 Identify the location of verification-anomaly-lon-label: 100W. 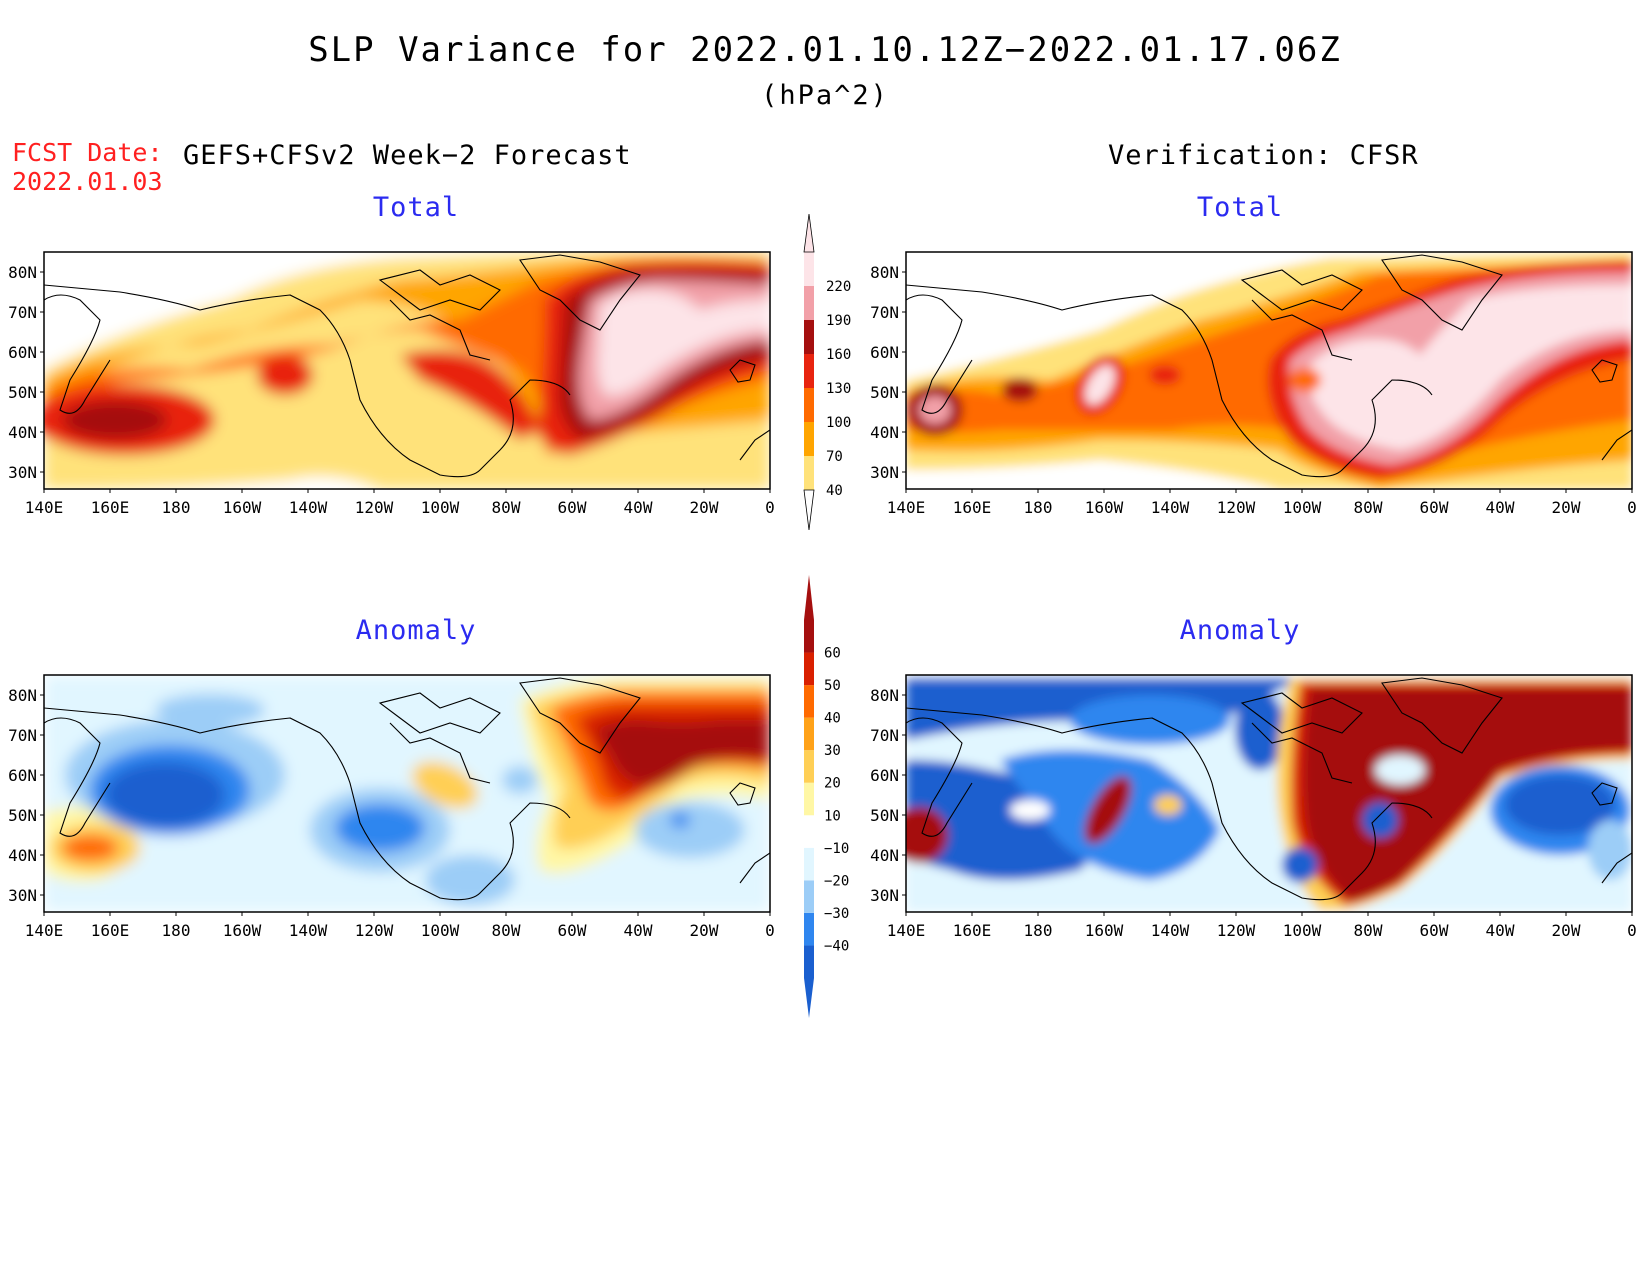
(1302, 930).